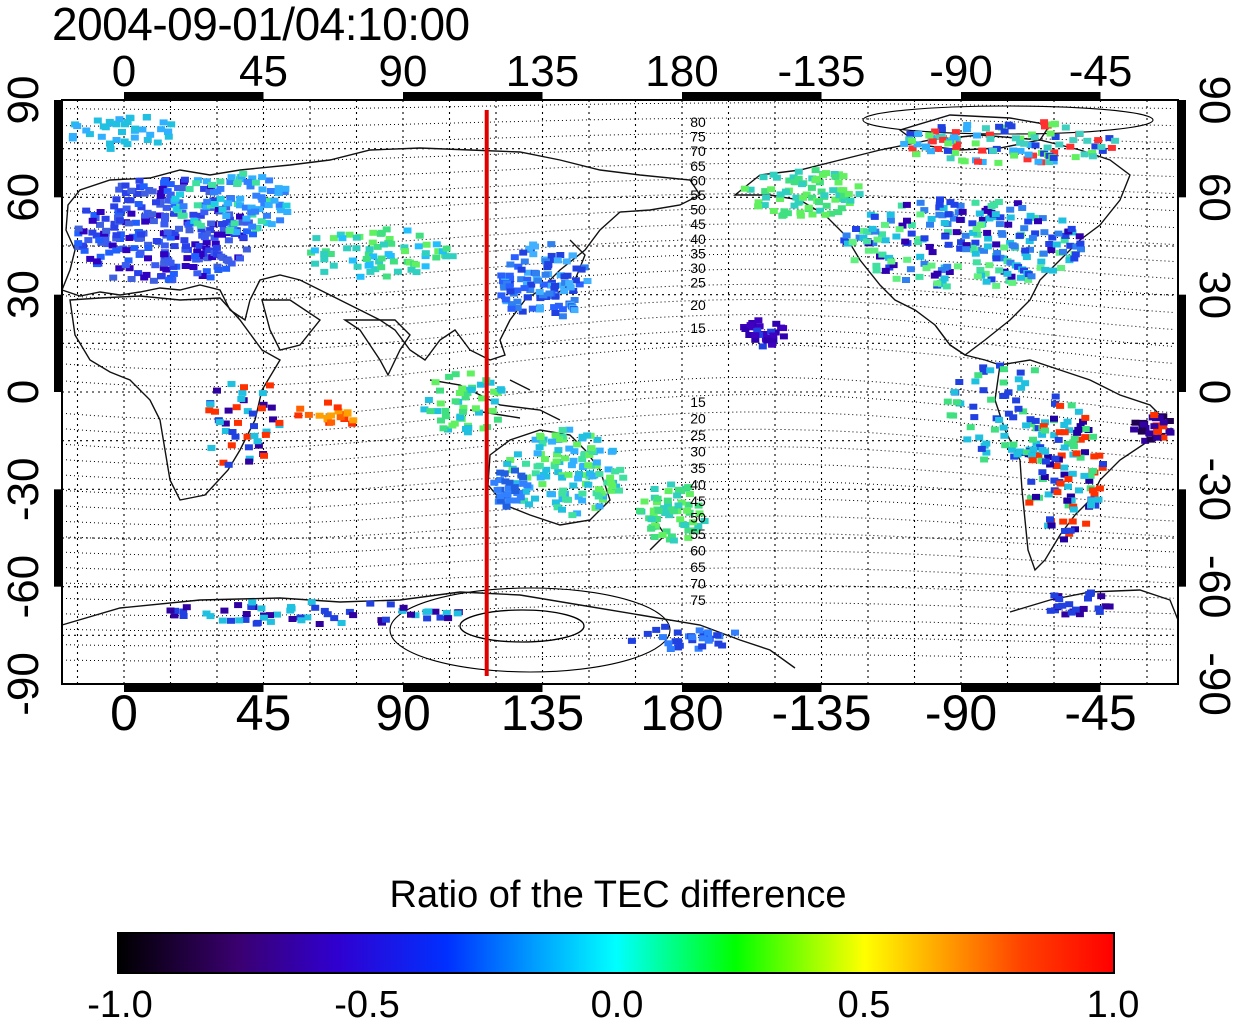 This screenshot has height=1028, width=1240. What do you see at coordinates (1113, 1005) in the screenshot?
I see `colorbar-tick-max: 1.0` at bounding box center [1113, 1005].